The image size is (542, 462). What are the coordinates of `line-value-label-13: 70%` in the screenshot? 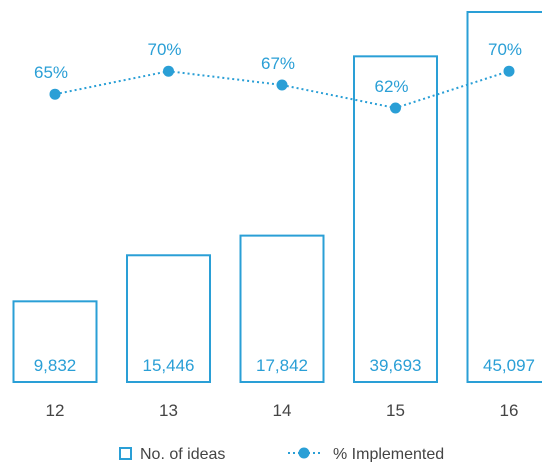 It's located at (164, 49).